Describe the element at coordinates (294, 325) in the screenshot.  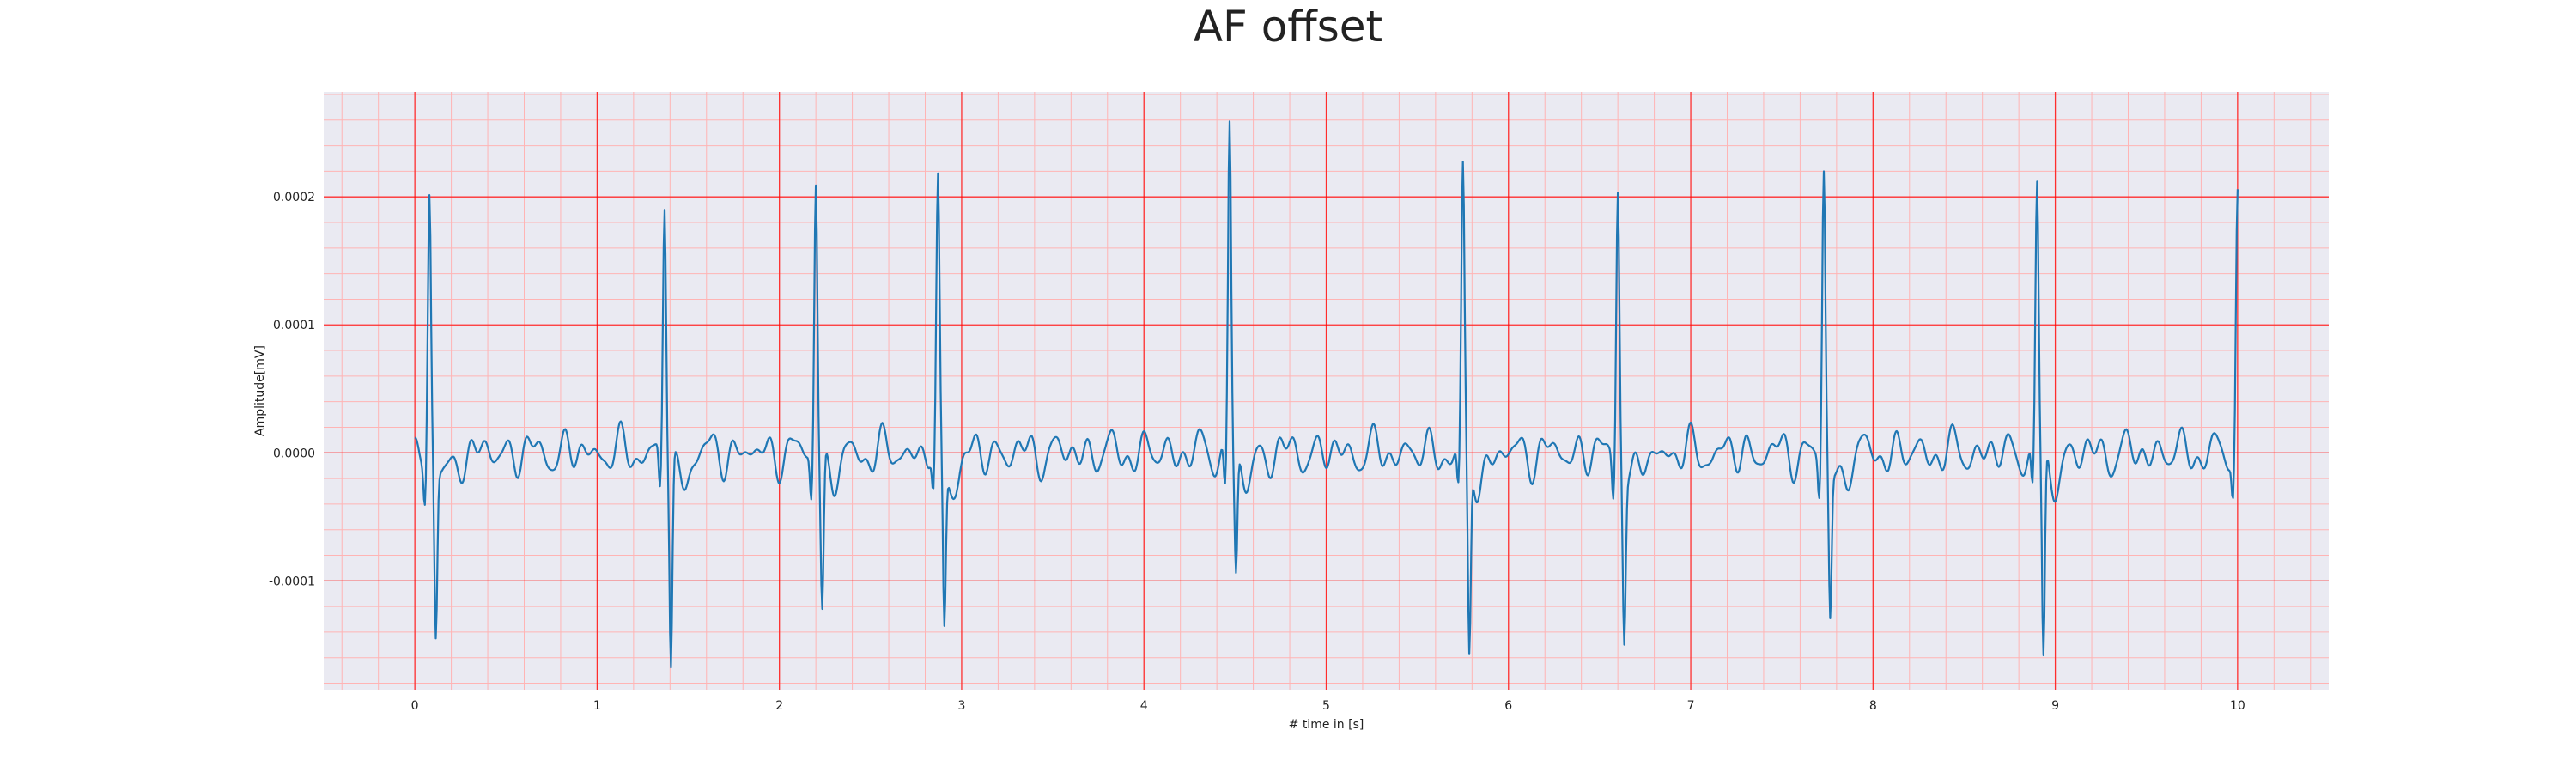
I see `y-tick-label: 0.0001` at that location.